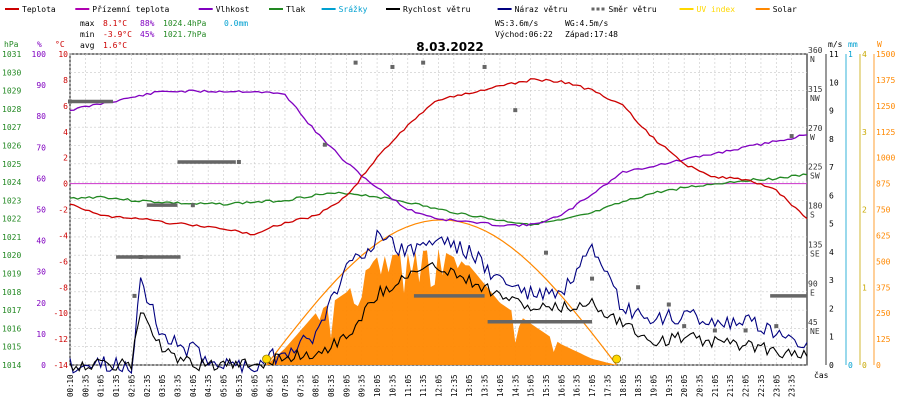 Image resolution: width=900 pixels, height=400 pixels. Describe the element at coordinates (11, 347) in the screenshot. I see `tick-press: 1015` at that location.